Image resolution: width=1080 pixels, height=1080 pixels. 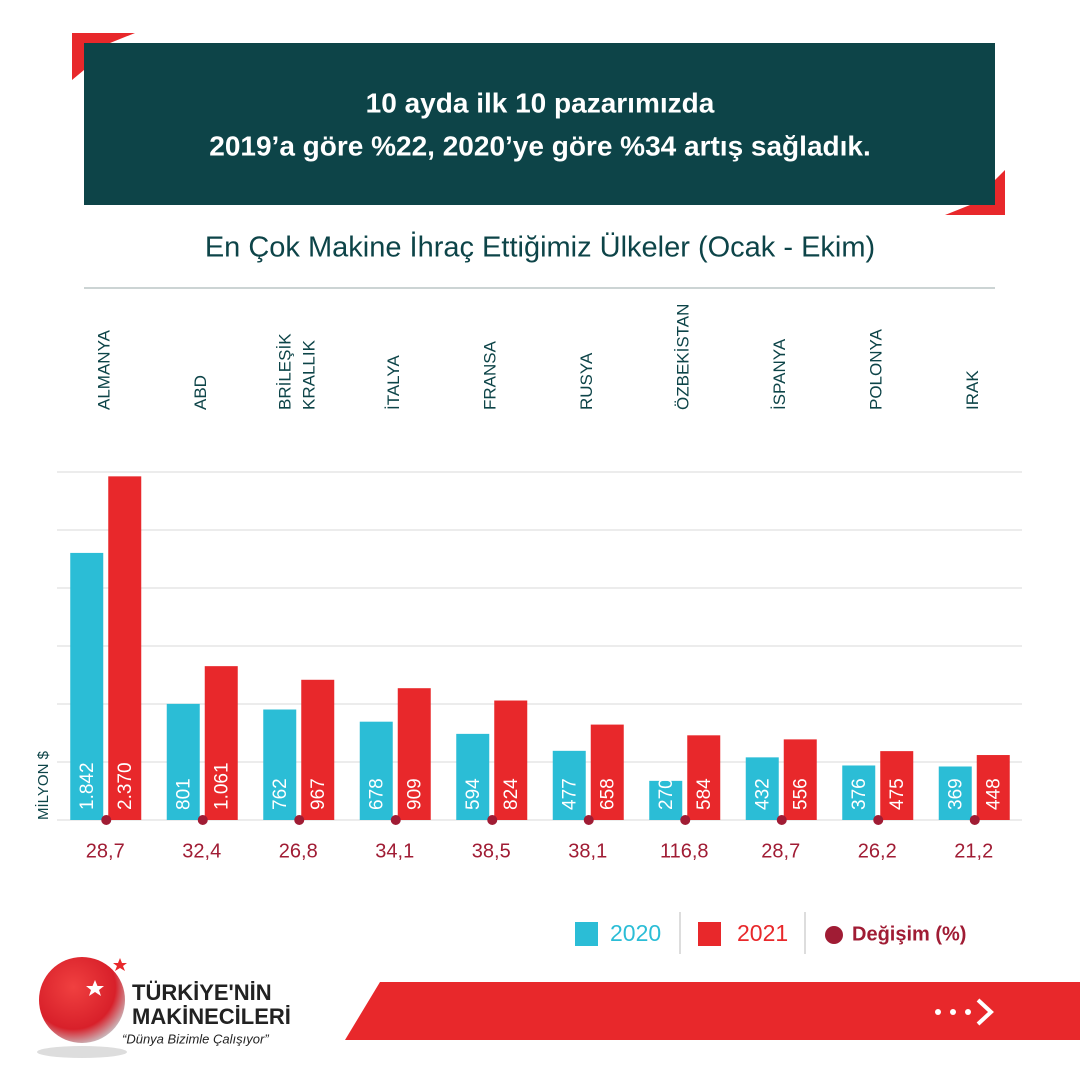 What do you see at coordinates (82, 1000) in the screenshot?
I see `logo-ball` at bounding box center [82, 1000].